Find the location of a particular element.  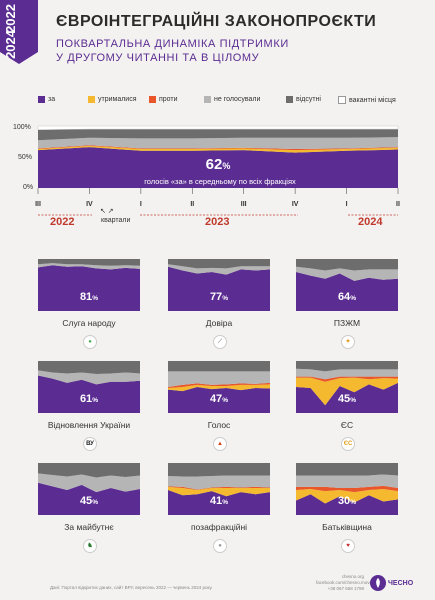

legend-item-ne-holosuvaly: не голосували is located at coordinates (232, 99).